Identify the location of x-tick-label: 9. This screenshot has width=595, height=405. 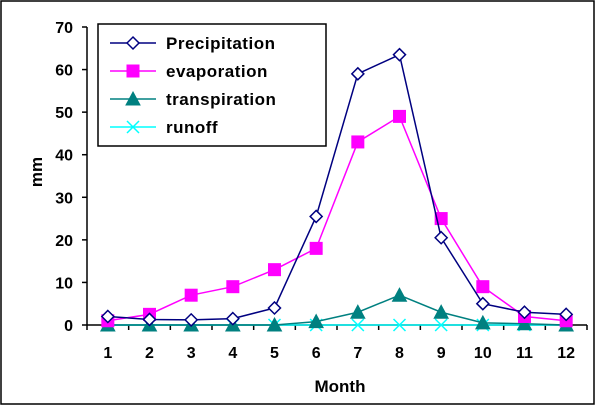
(441, 353).